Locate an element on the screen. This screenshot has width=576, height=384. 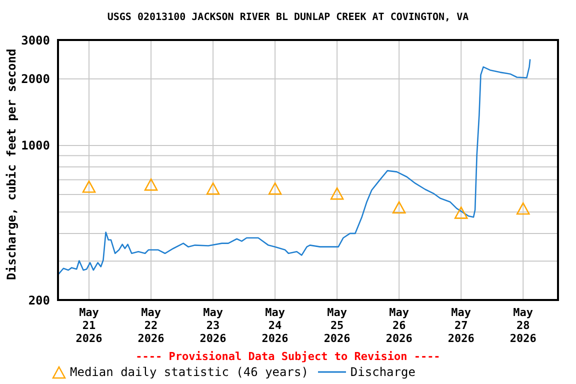
x-tick-label: May 27 2026 is located at coordinates (461, 325).